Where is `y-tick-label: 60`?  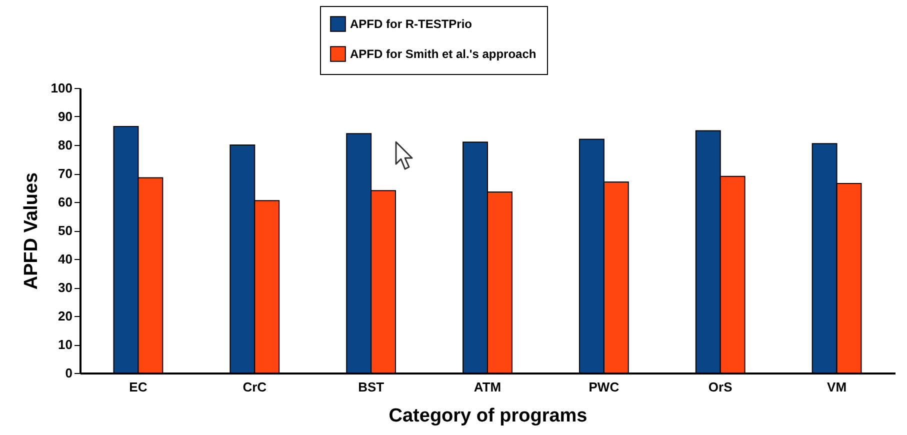
y-tick-label: 60 is located at coordinates (65, 202).